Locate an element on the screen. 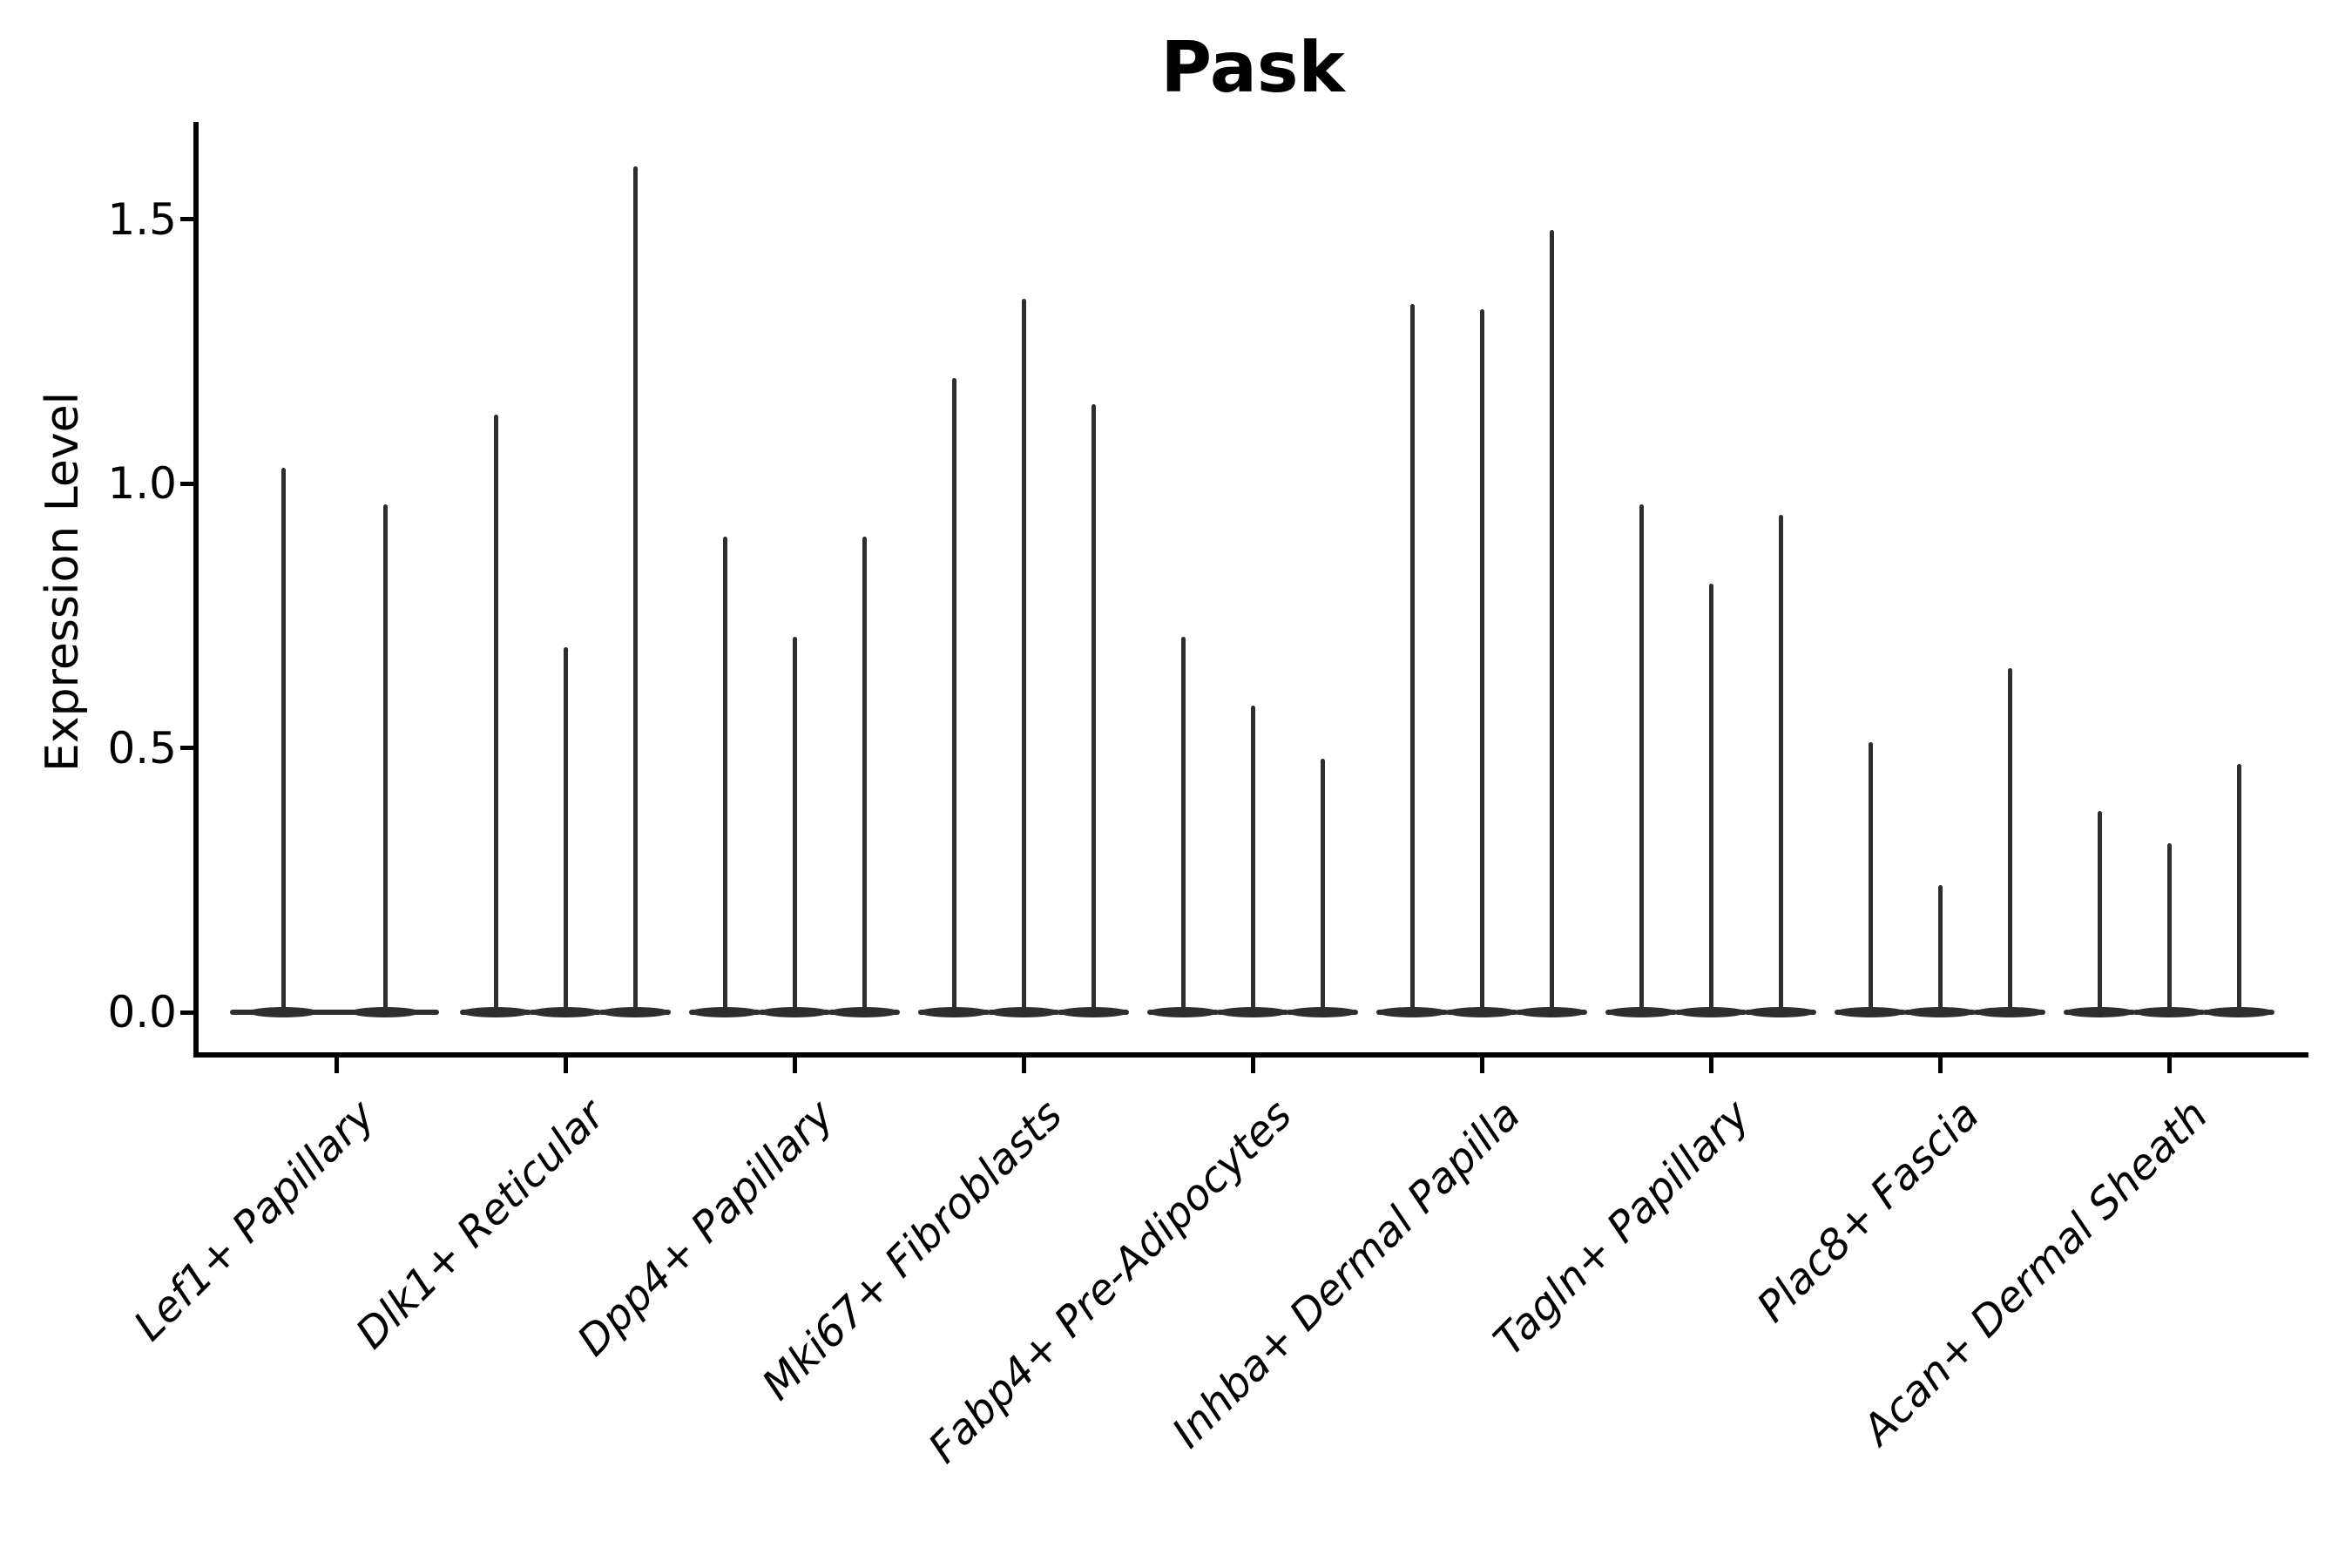  x-tick-label: Dpp4+ Papillary is located at coordinates (705, 1228).